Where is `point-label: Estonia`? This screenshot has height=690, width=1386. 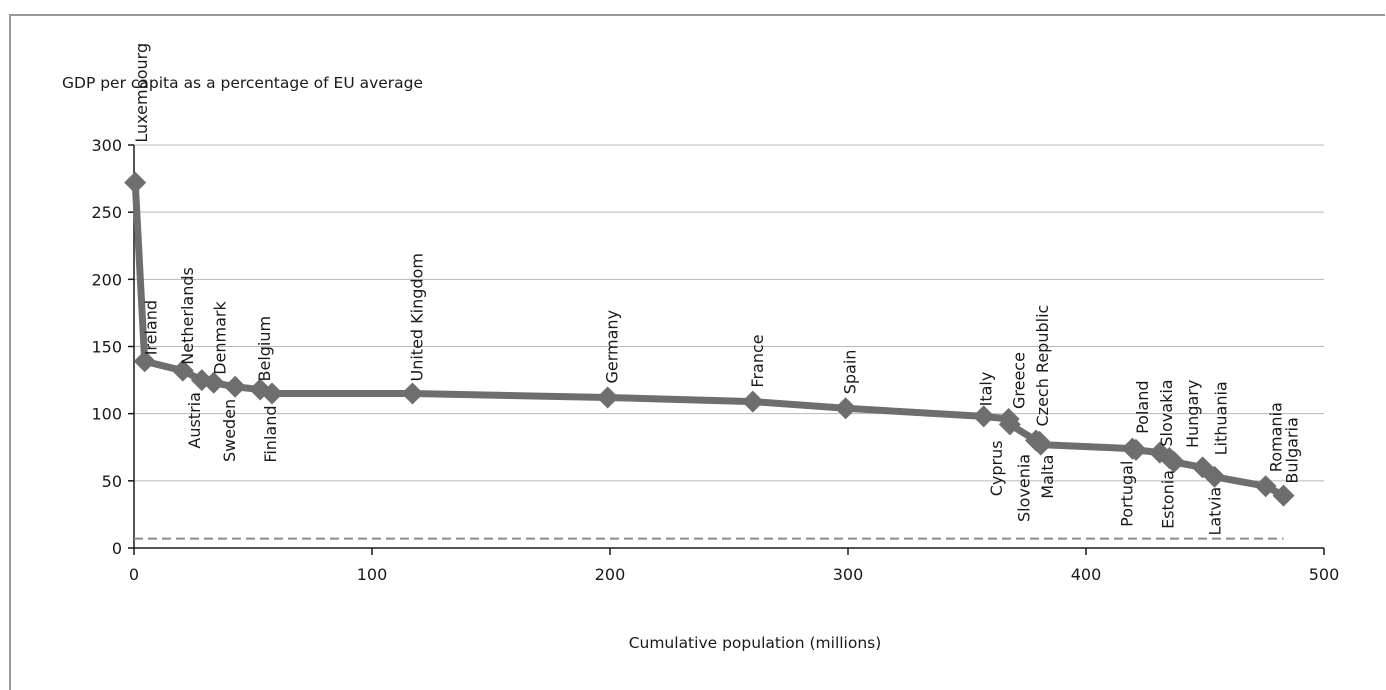 point-label: Estonia is located at coordinates (1167, 499).